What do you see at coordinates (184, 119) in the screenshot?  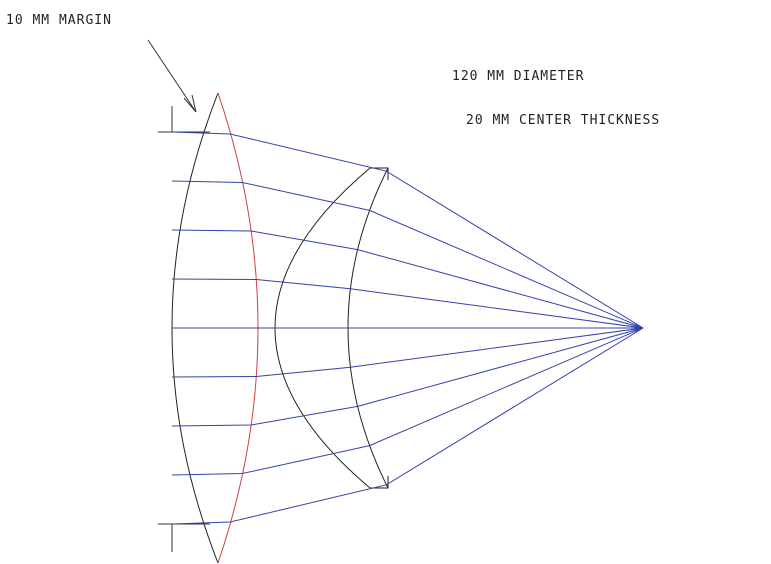 I see `margin-mark-top` at bounding box center [184, 119].